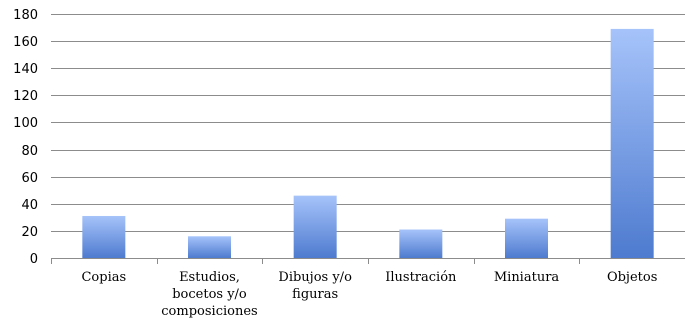 The height and width of the screenshot is (320, 685). What do you see at coordinates (25, 137) in the screenshot?
I see `y-axis-tick-labels: 0 20 40 60 80 100 120 140 160 180` at bounding box center [25, 137].